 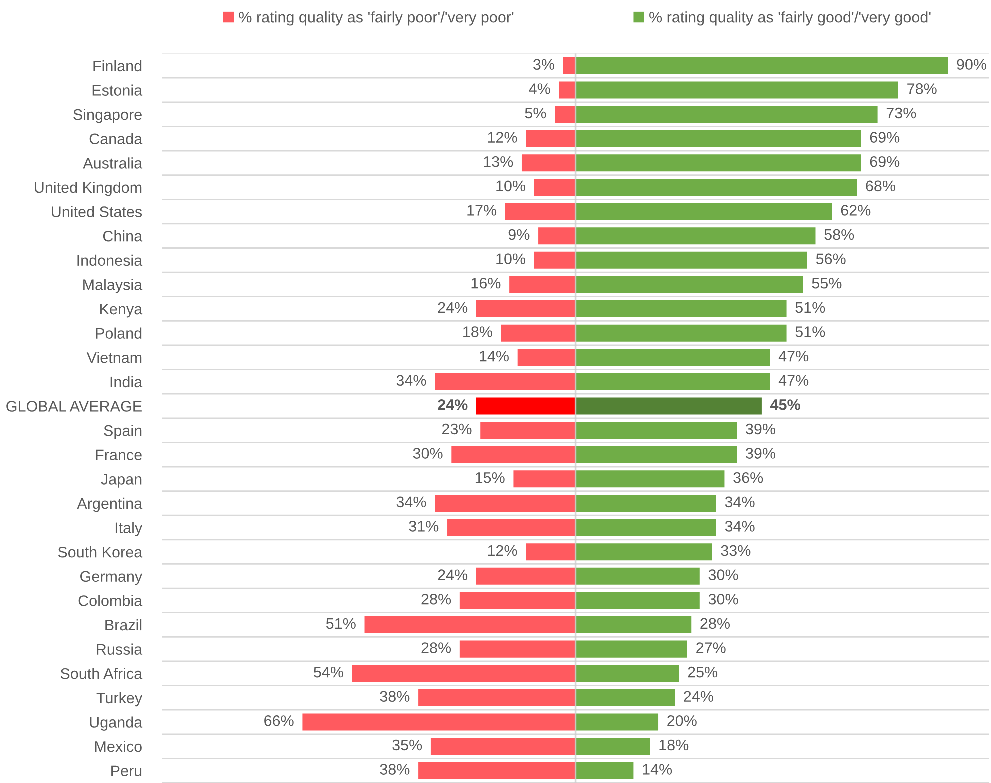 I want to click on y-tick-label: United States, so click(x=97, y=212).